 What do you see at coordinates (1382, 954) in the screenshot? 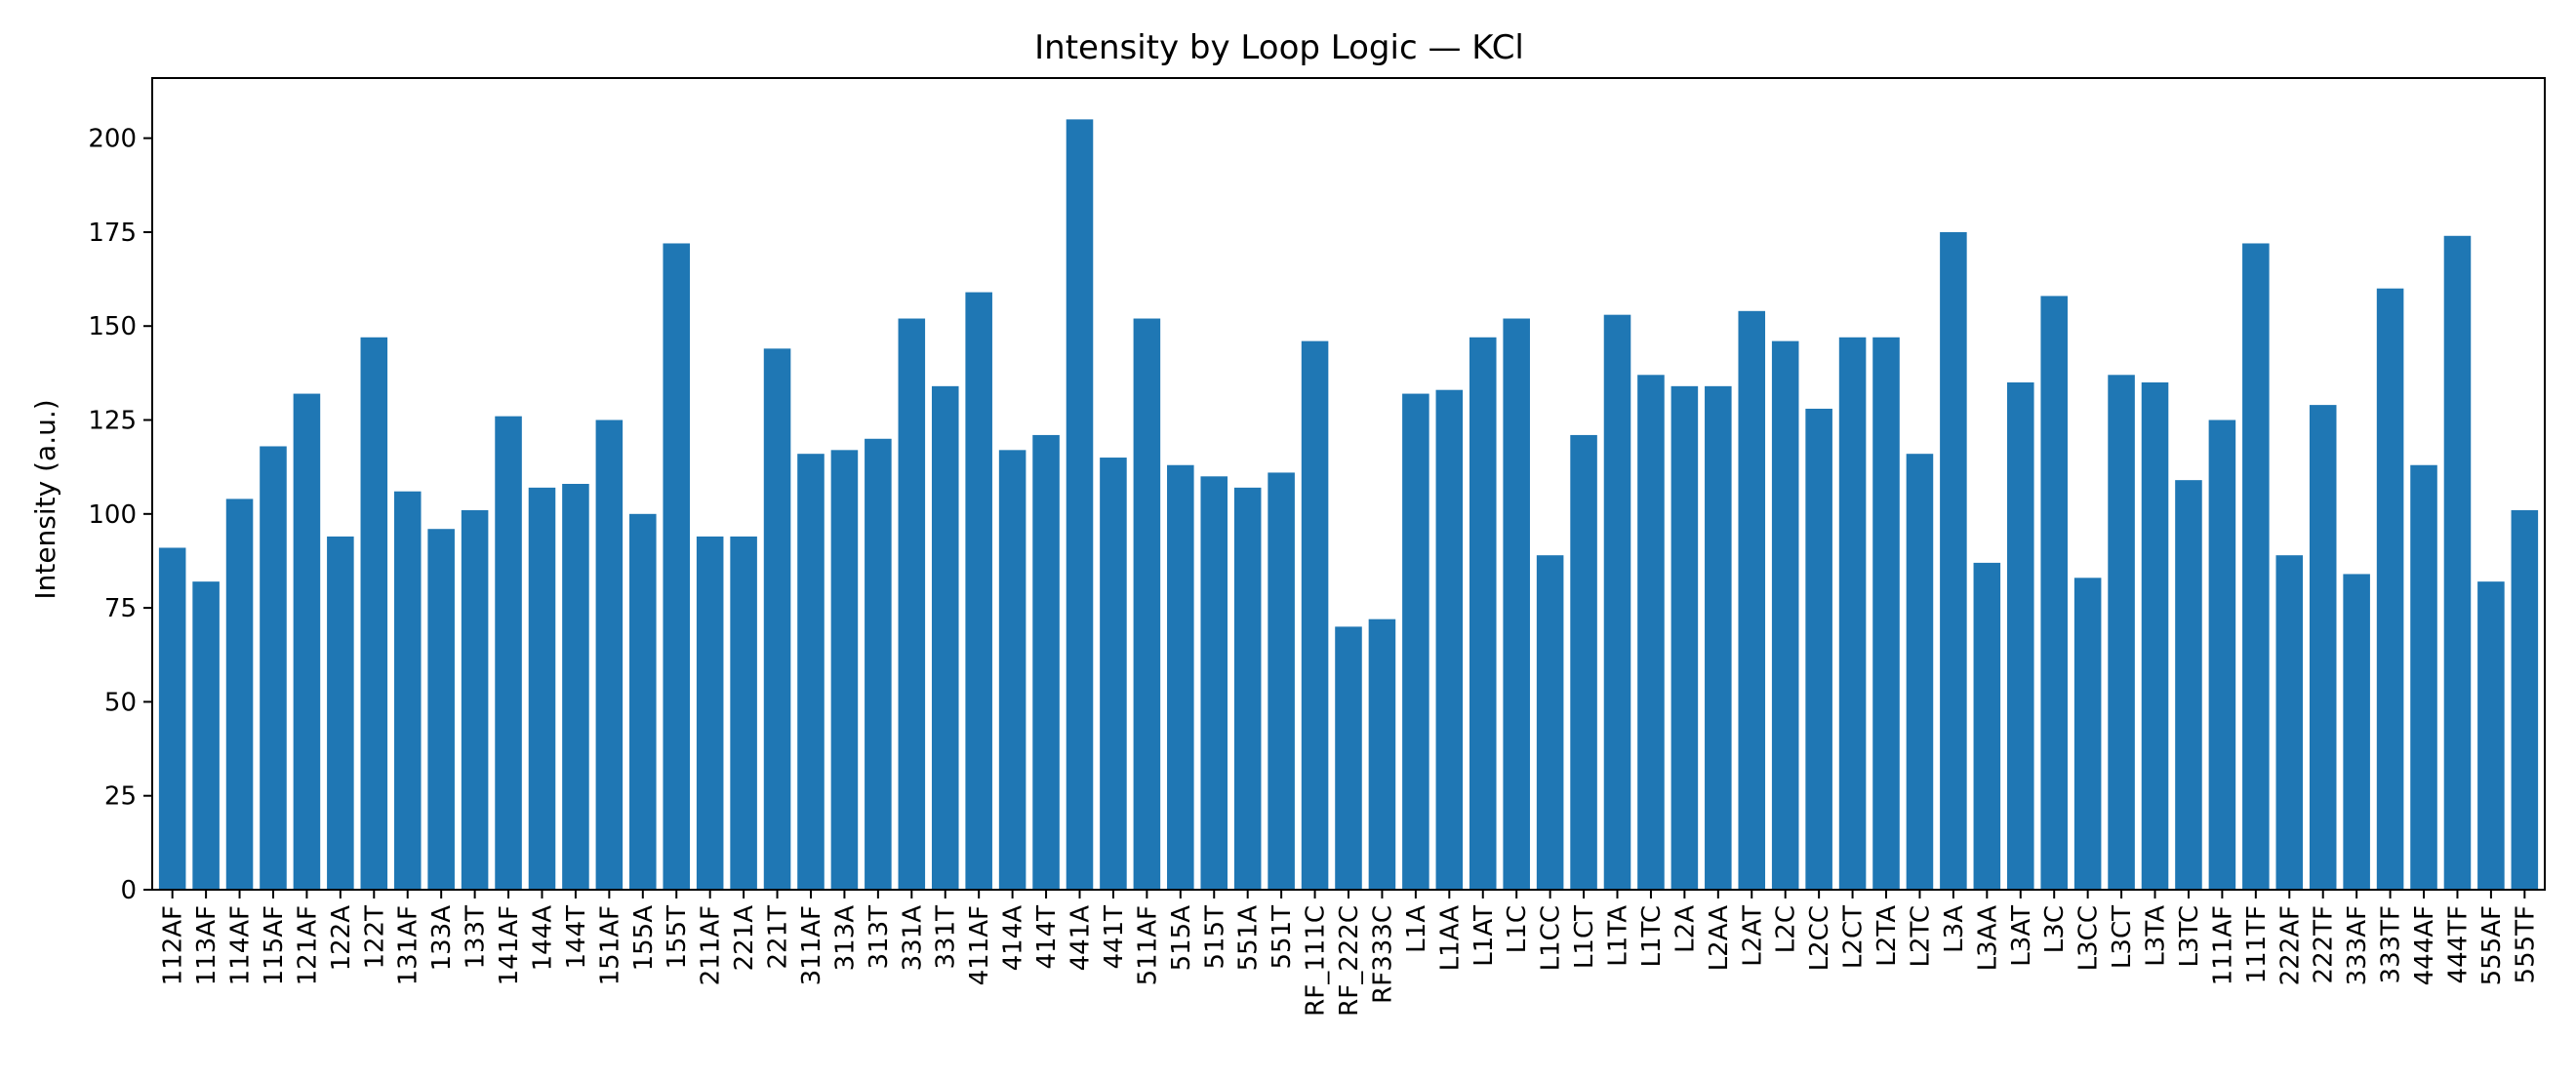
I see `x-tick-label: RF333C` at bounding box center [1382, 954].